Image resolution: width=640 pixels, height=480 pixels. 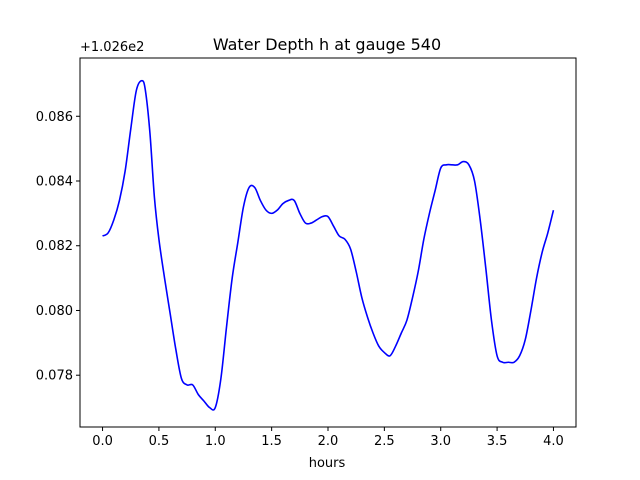 I want to click on y-offset-label: +1.026e2, so click(x=112, y=47).